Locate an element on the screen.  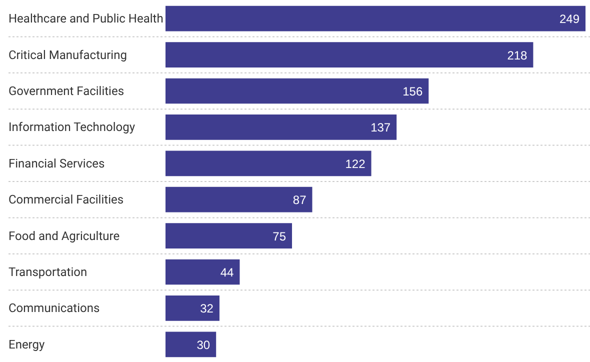
data-label: 249 is located at coordinates (569, 19).